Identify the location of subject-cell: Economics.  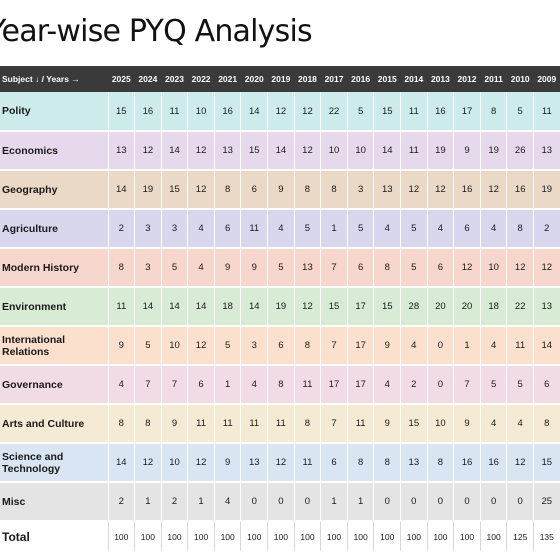
(54, 150).